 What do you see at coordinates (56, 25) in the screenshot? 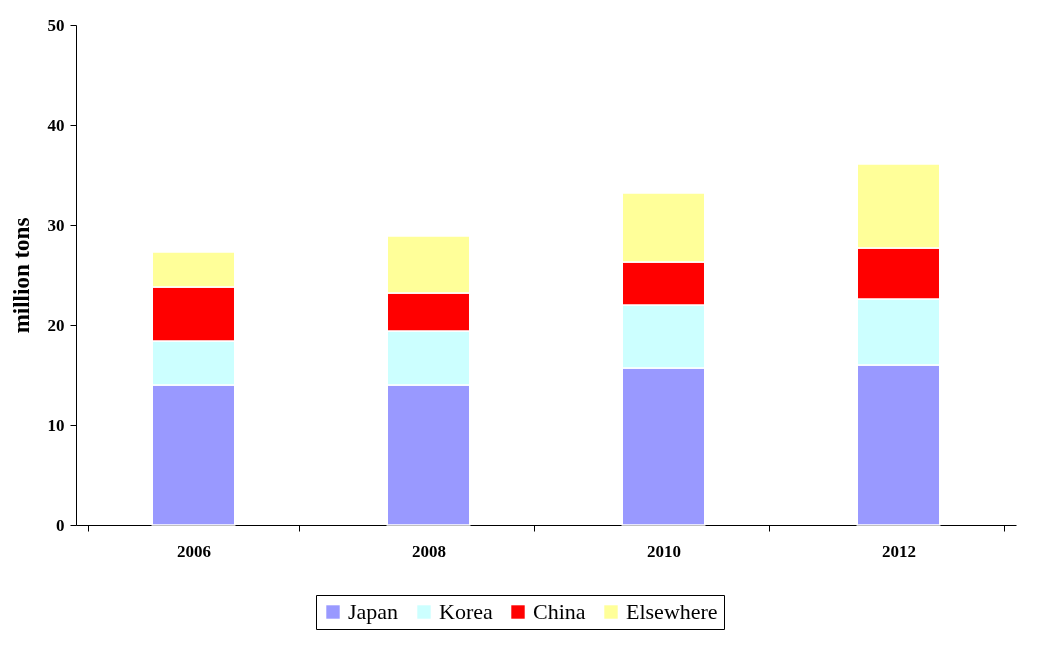
I see `y-tick-label: 50` at bounding box center [56, 25].